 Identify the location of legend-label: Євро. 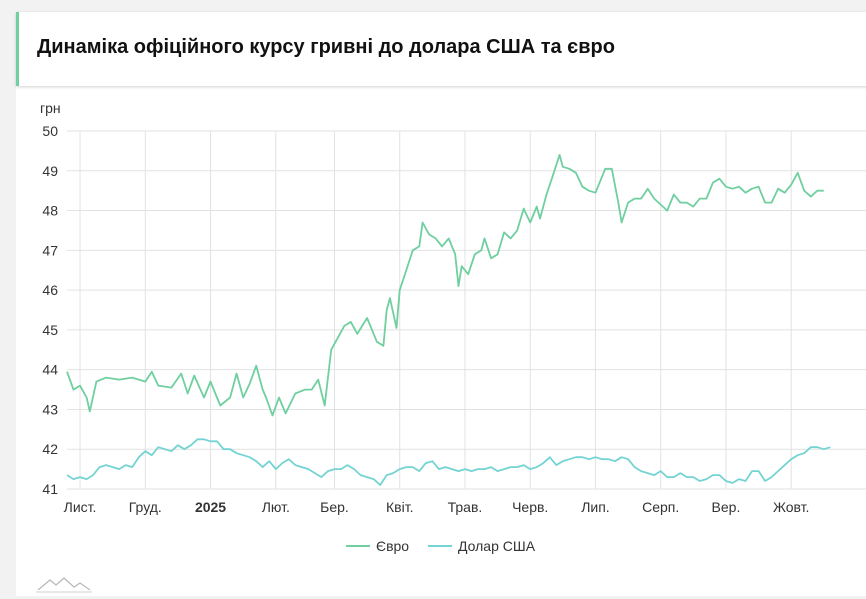
(392, 546).